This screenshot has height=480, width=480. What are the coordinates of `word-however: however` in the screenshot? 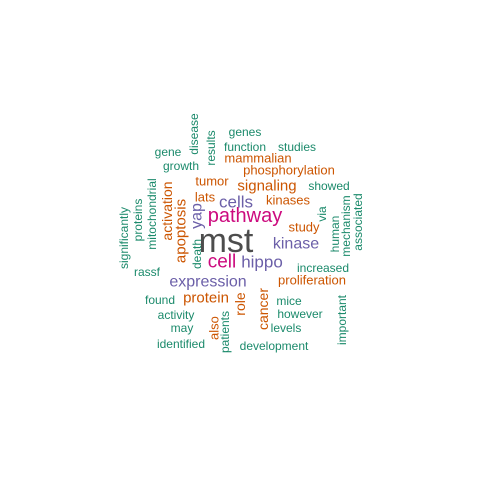 It's located at (299, 314).